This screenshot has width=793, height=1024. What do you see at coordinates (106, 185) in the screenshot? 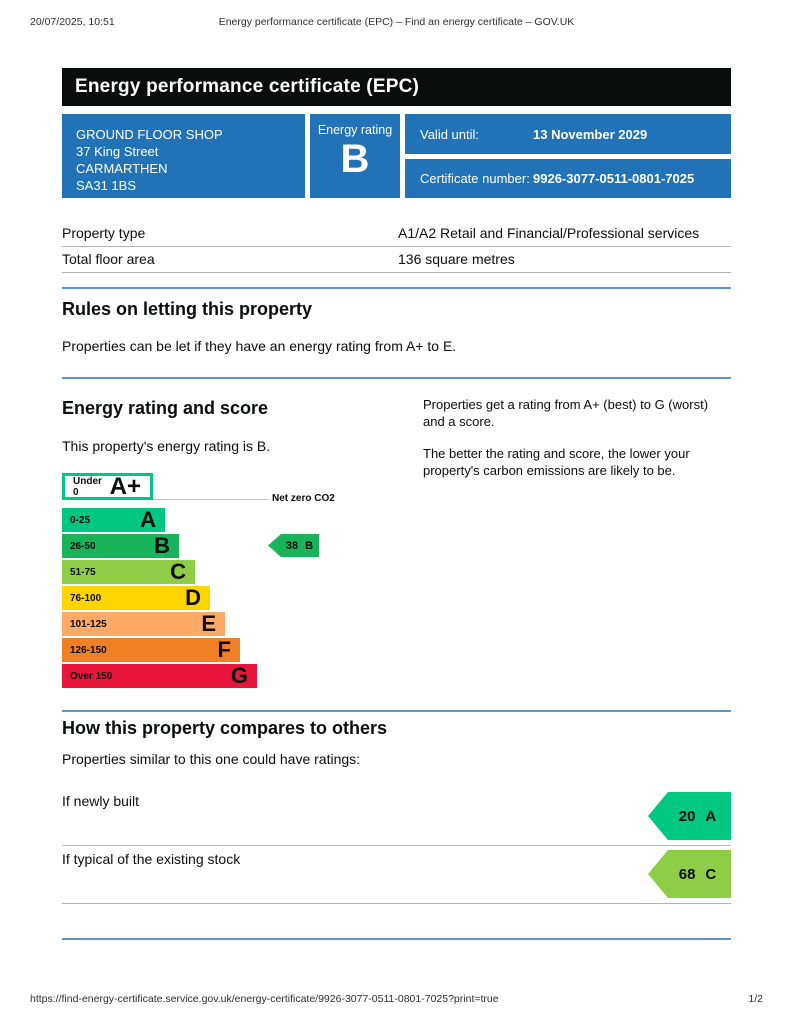
I see `address-line-4: SA31 1BS` at bounding box center [106, 185].